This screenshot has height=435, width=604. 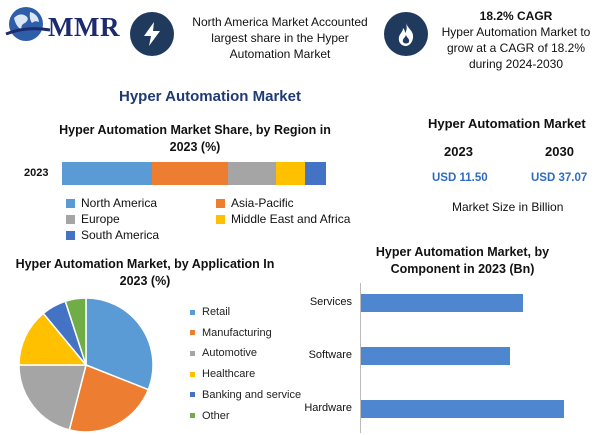 I want to click on application-legend-item: Retail, so click(x=210, y=312).